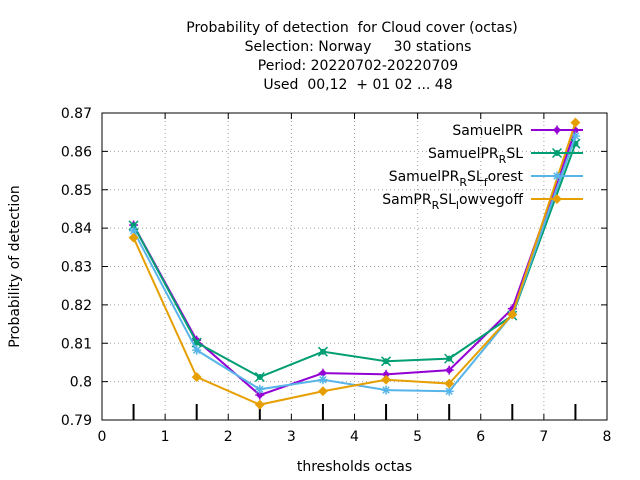 This screenshot has width=640, height=480. I want to click on legend-item-1: SamuelPR, so click(517, 131).